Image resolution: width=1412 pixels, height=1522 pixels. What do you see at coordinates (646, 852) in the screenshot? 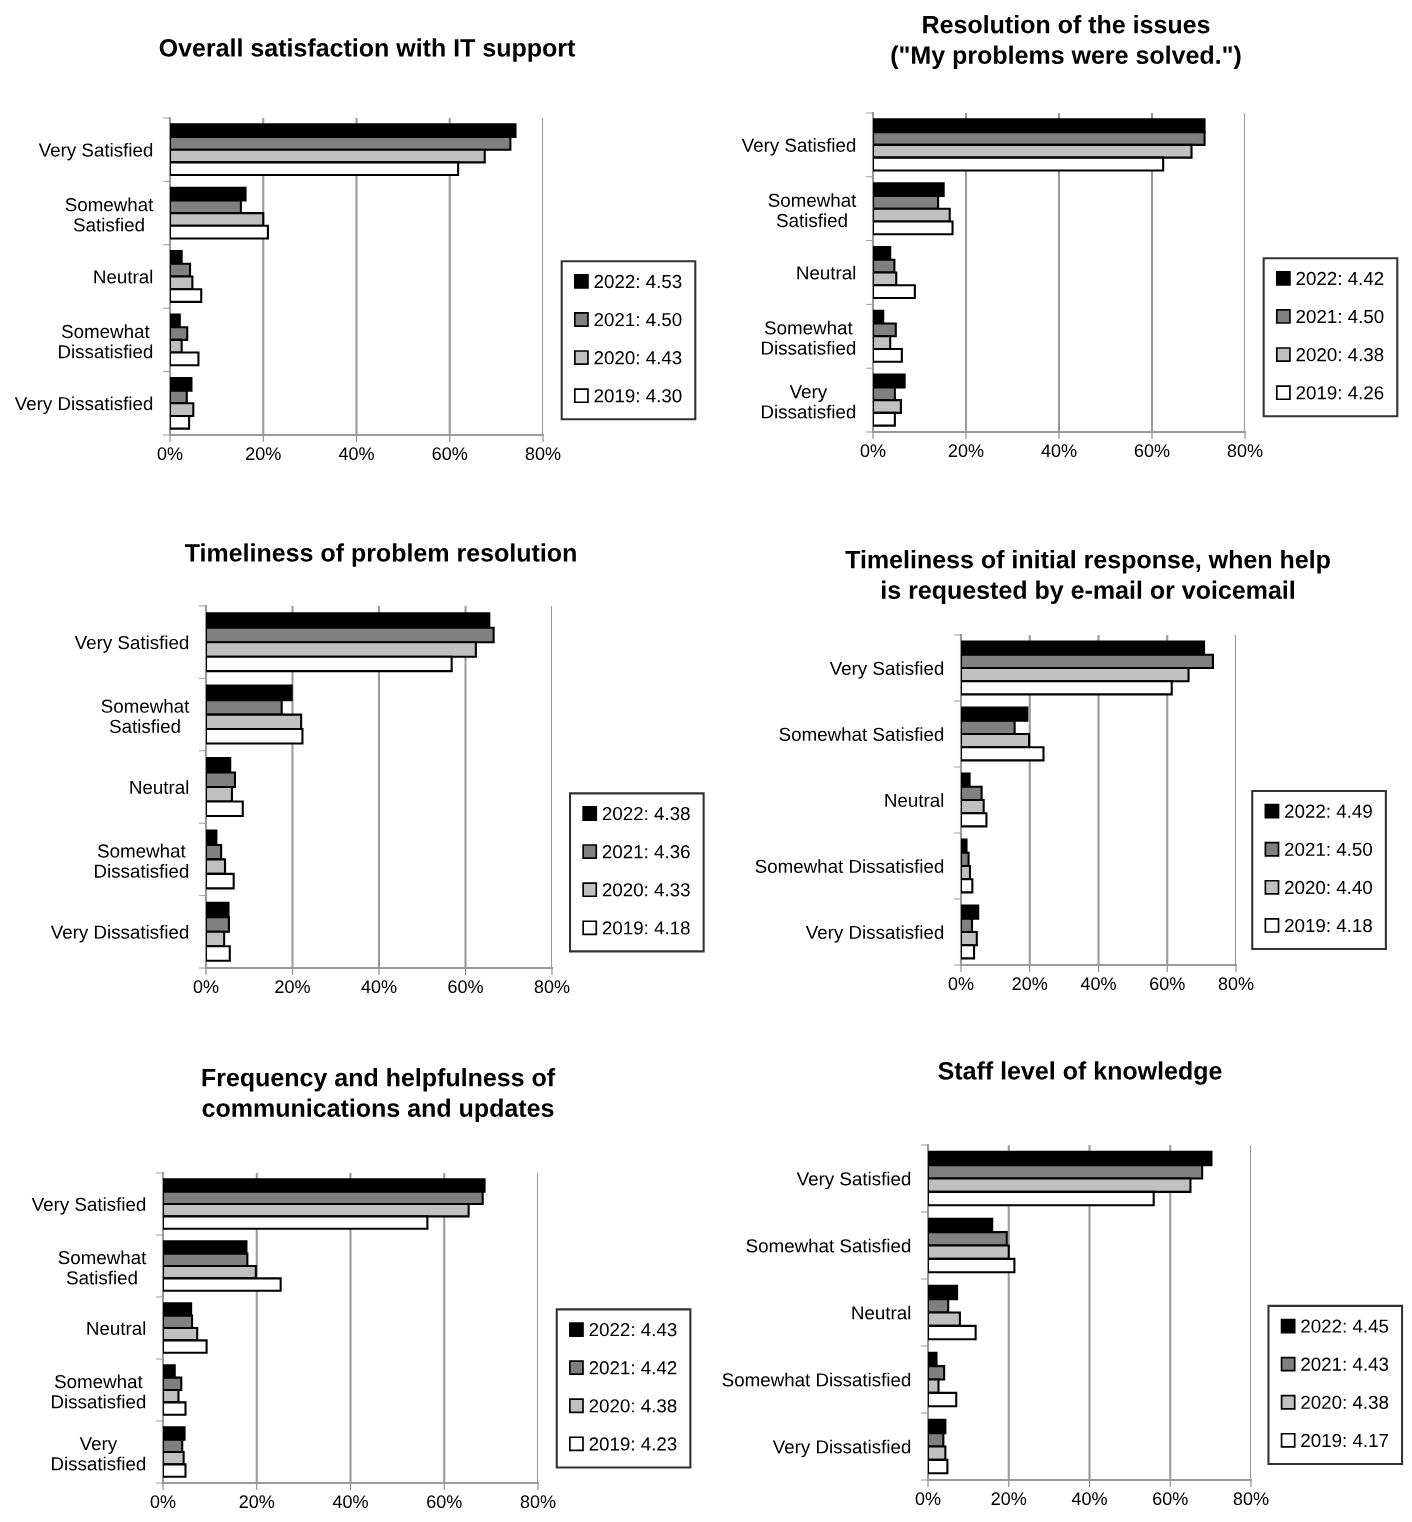
I see `legend-label: 2021: 4.36` at bounding box center [646, 852].